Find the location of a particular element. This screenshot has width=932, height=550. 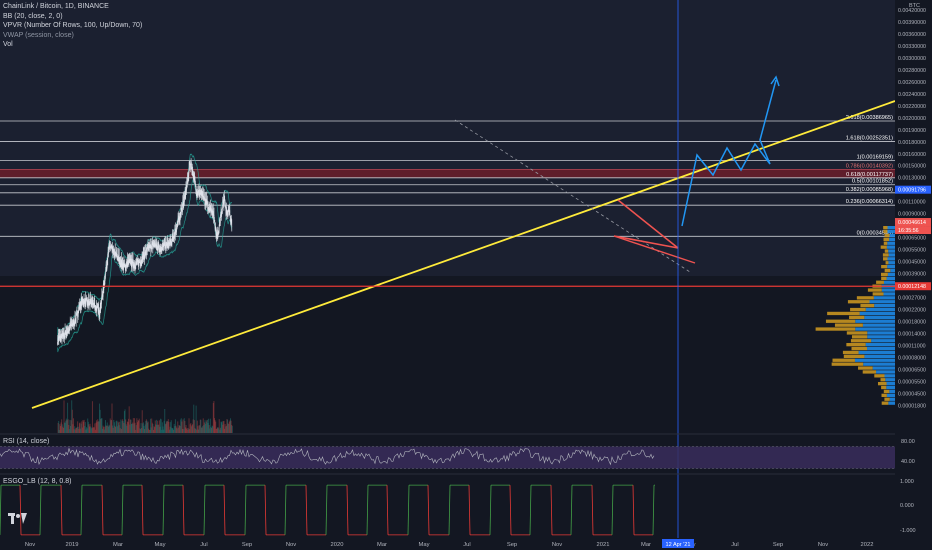

y-tick-label: 0.00260000 is located at coordinates (912, 83).